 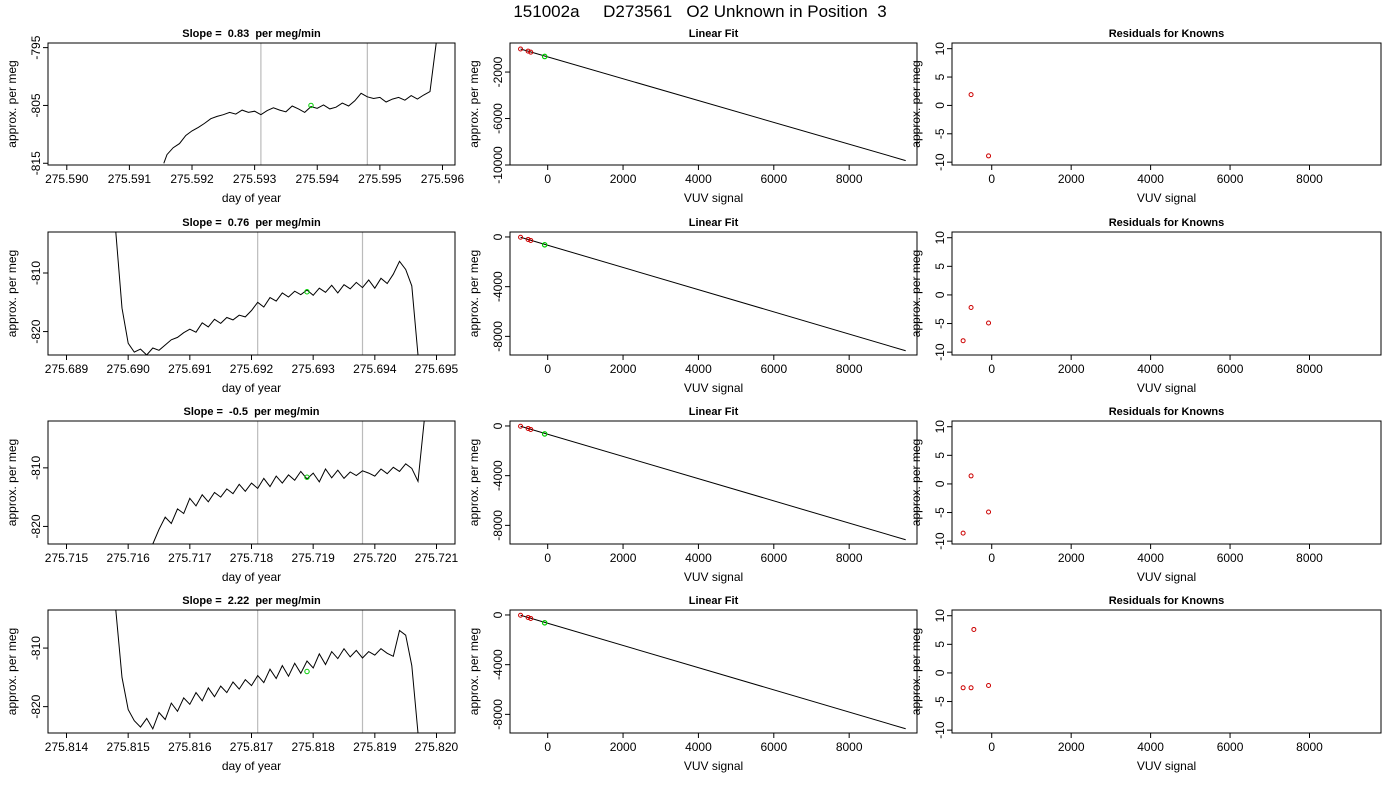 I want to click on y-tick-label: -8000, so click(x=498, y=336).